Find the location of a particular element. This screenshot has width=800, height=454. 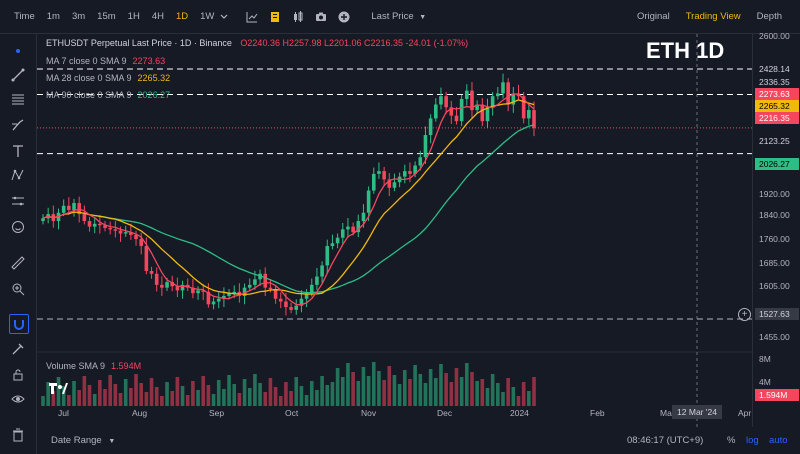

trendline-icon is located at coordinates (18, 75).